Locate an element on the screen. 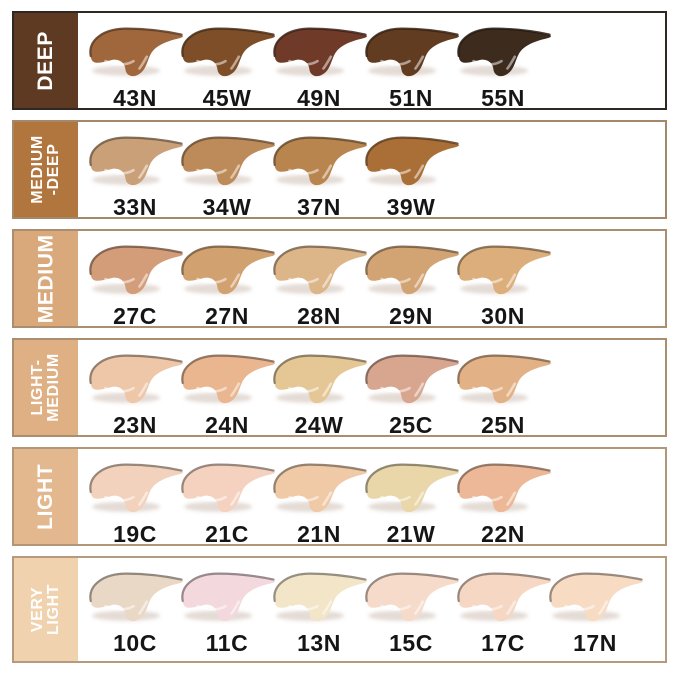  shade-swatch: 15C is located at coordinates (412, 612).